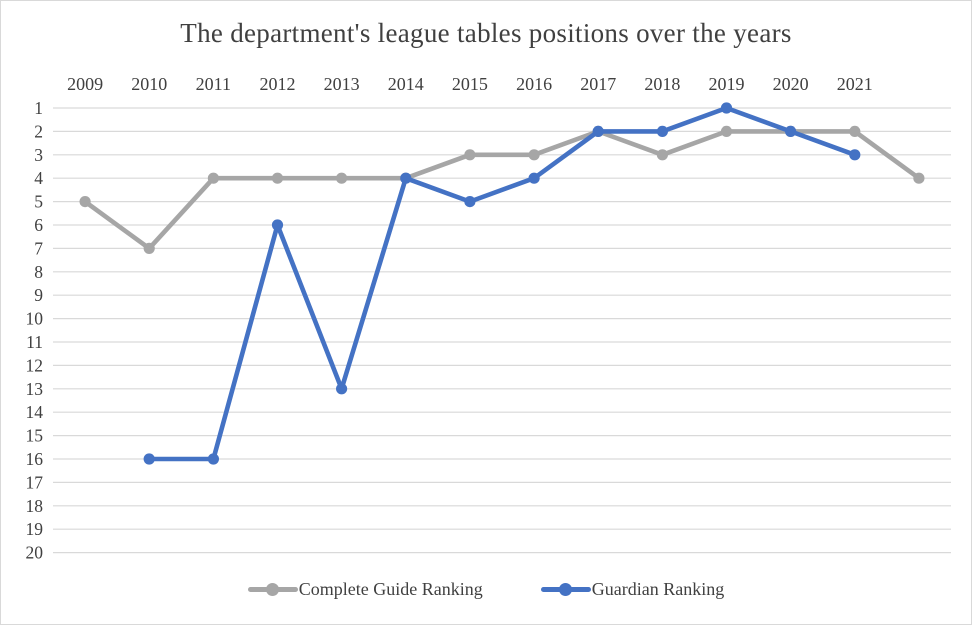 The image size is (972, 625). Describe the element at coordinates (38, 178) in the screenshot. I see `y-tick-label: 4` at that location.